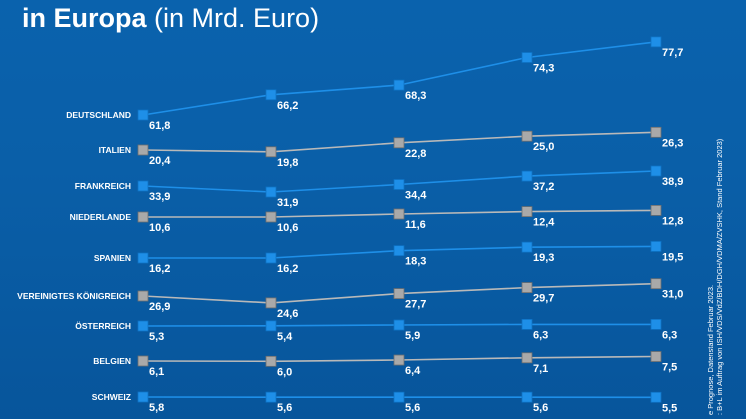  Describe the element at coordinates (416, 196) in the screenshot. I see `data-label: 34,4` at that location.